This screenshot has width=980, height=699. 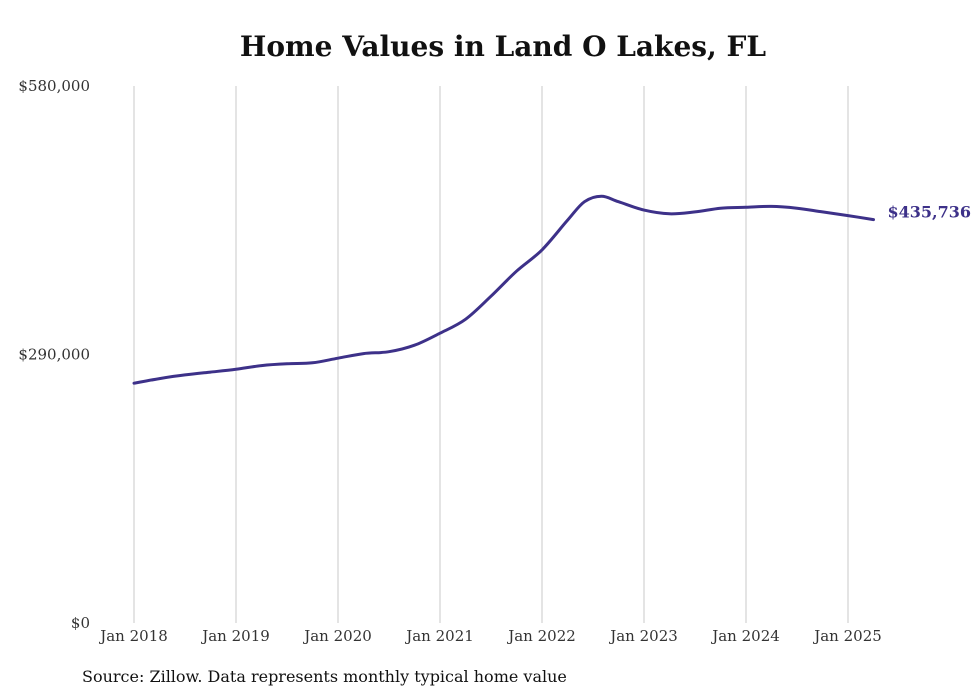 I want to click on x-tick-label: Jan 2019, so click(x=235, y=636).